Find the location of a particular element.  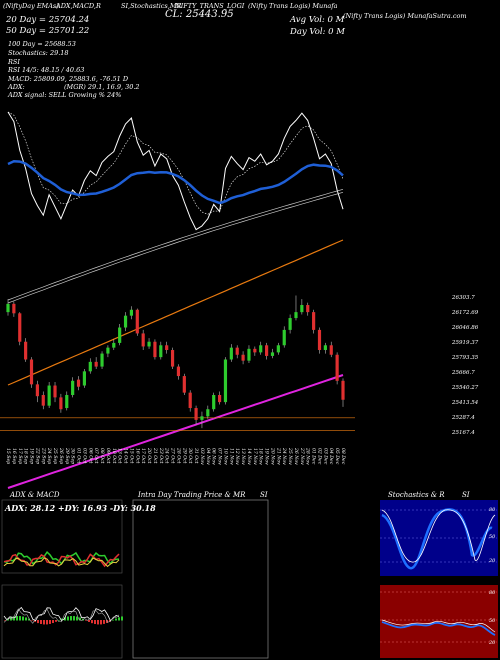

date-tick: 07 Nov is located at coordinates (220, 456).